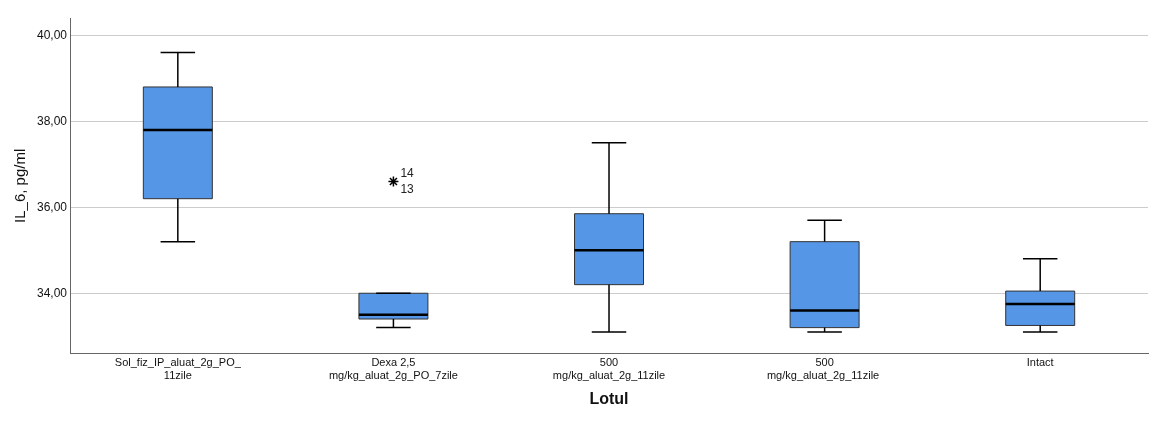 The height and width of the screenshot is (421, 1168). What do you see at coordinates (52, 292) in the screenshot?
I see `y-tick-label: 34,00` at bounding box center [52, 292].